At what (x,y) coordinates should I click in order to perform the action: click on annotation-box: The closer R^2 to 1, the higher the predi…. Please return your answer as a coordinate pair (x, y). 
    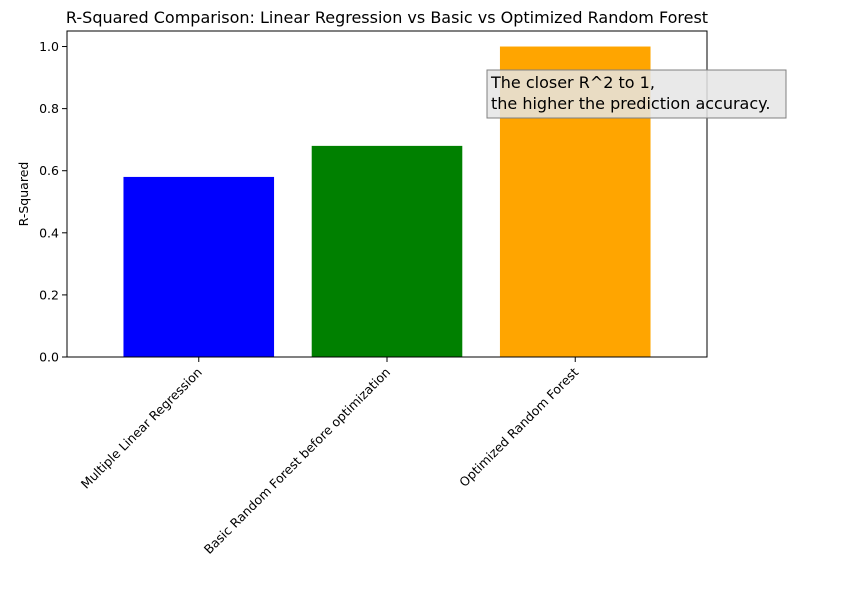
    Looking at the image, I should click on (636, 94).